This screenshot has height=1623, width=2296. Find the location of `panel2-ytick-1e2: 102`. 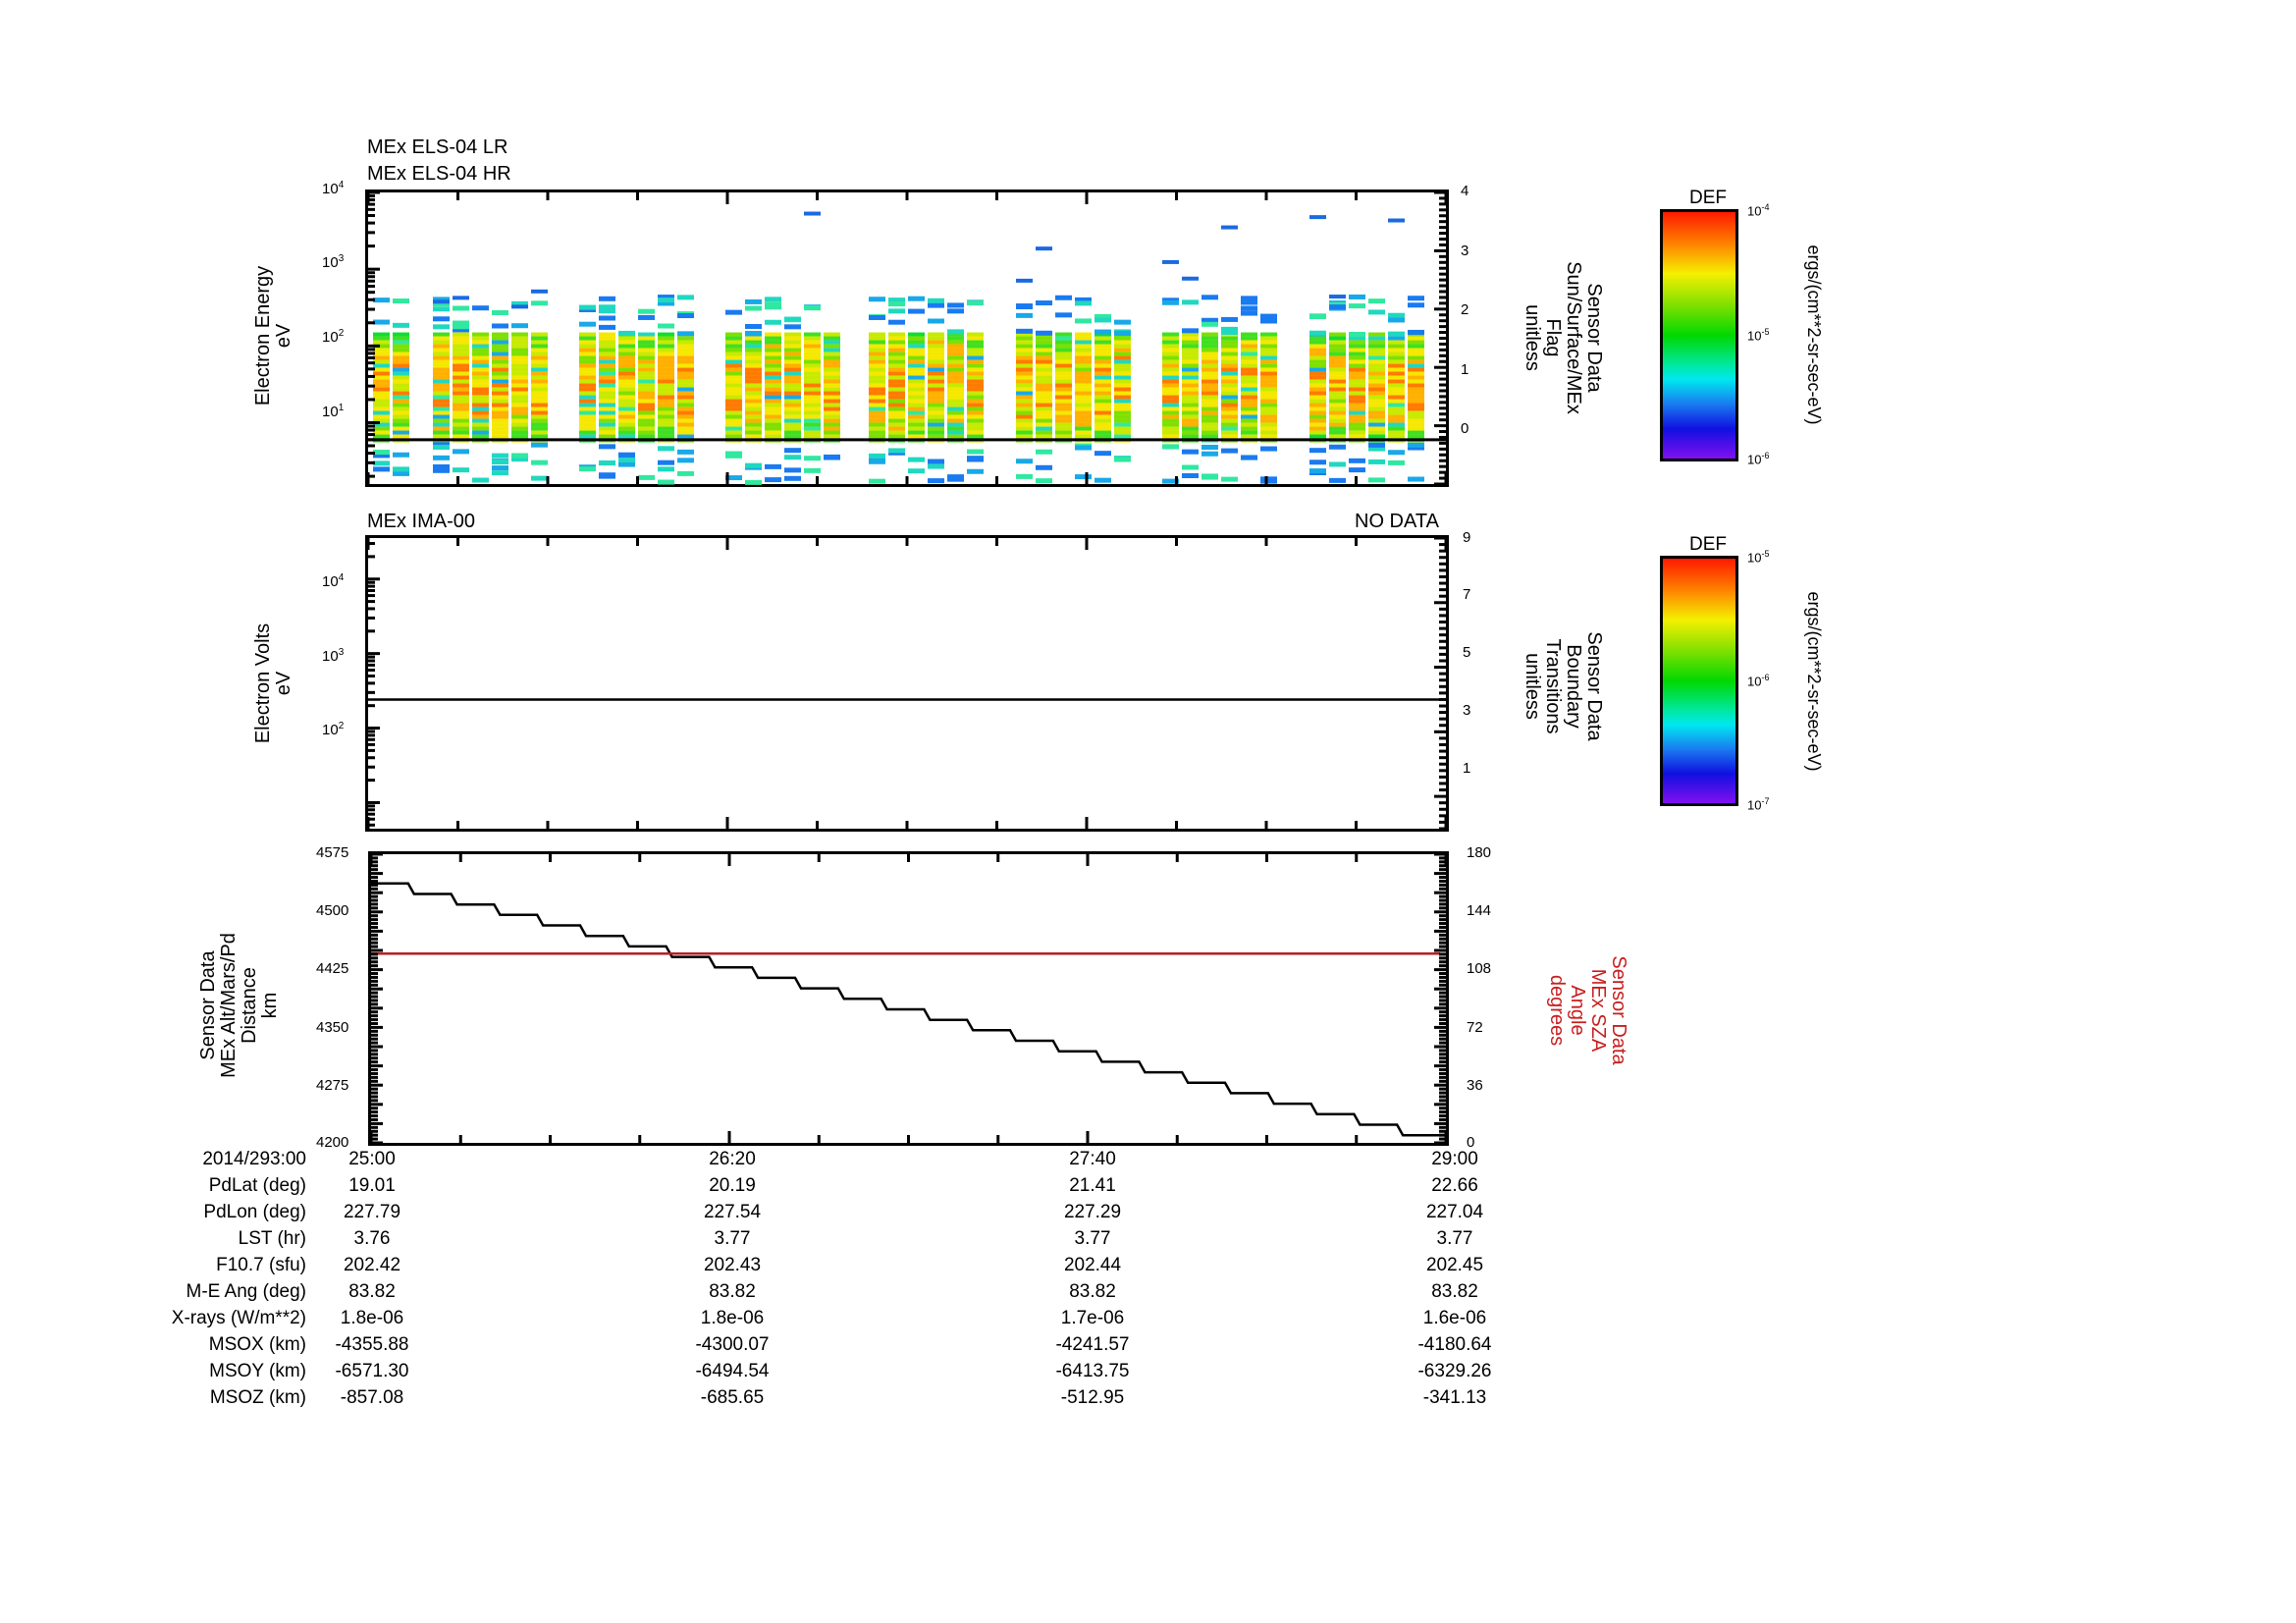

panel2-ytick-1e2: 102 is located at coordinates (333, 729).